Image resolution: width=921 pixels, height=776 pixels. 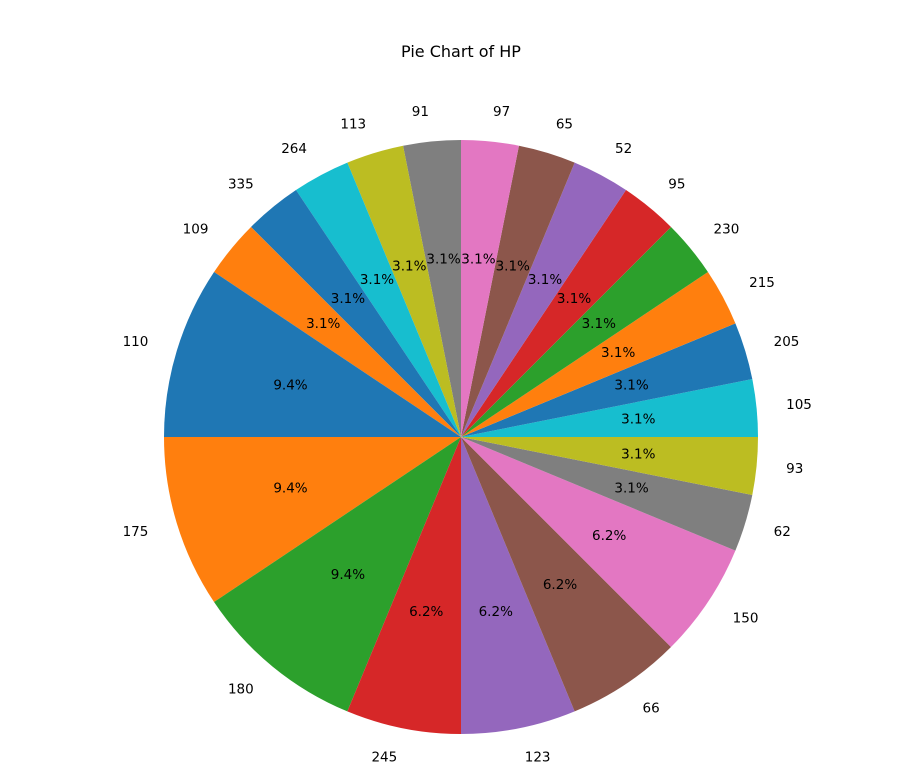 I want to click on pie-category-label: 110, so click(x=136, y=342).